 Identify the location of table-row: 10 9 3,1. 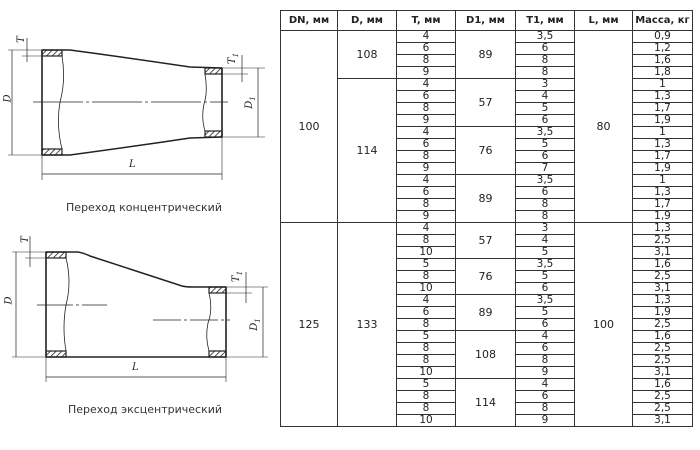
(487, 420).